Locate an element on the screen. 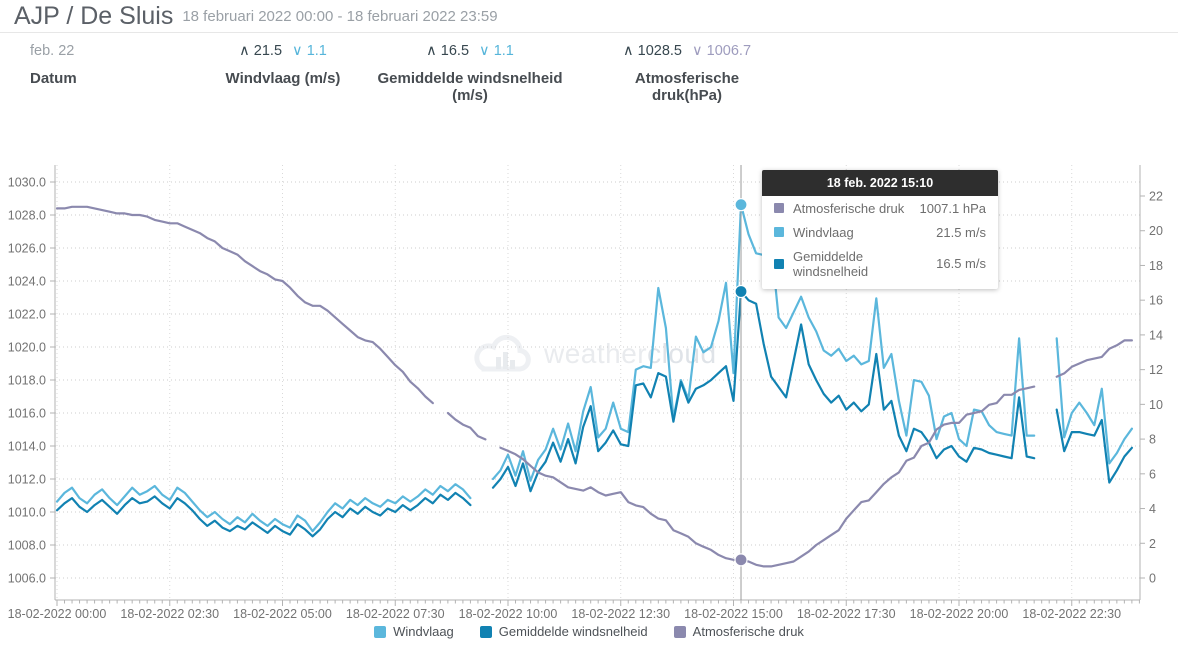  x-axis-label: 18-02-2022 00:00 is located at coordinates (57, 614).